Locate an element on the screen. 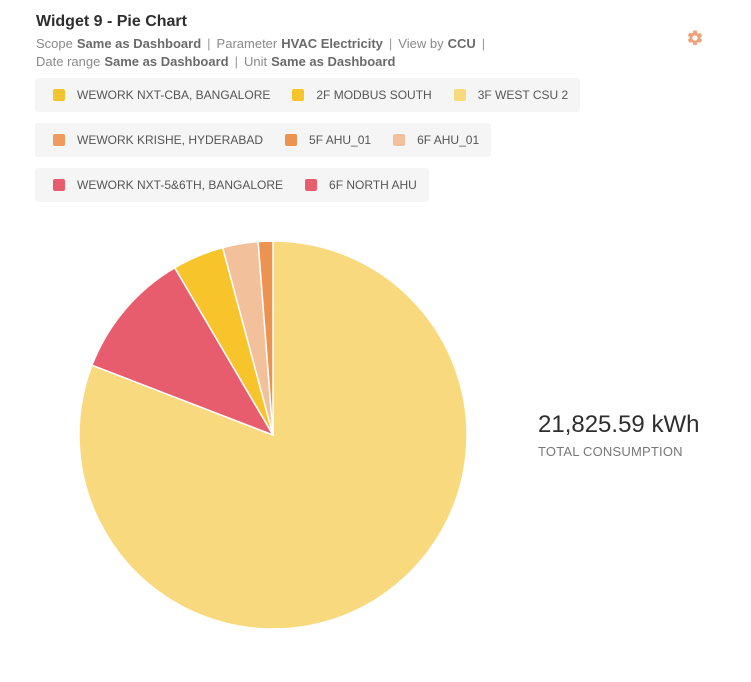  legend-item: 3F WEST CSU 2 is located at coordinates (511, 95).